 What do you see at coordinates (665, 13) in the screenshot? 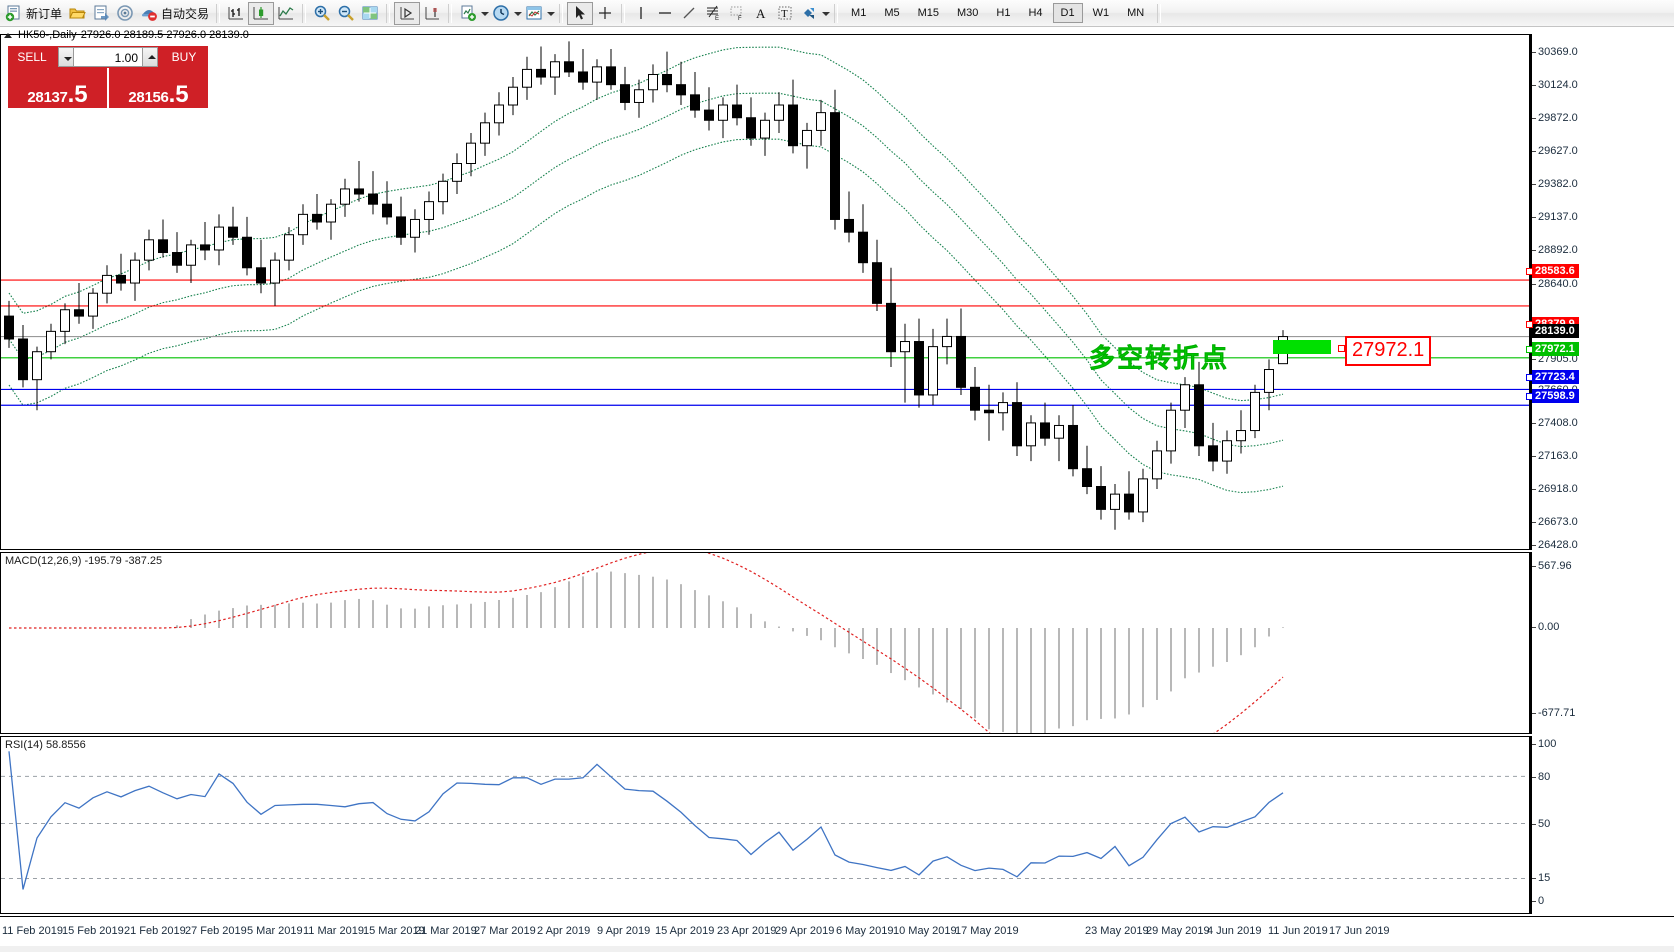
I see `horizontal-line-button` at bounding box center [665, 13].